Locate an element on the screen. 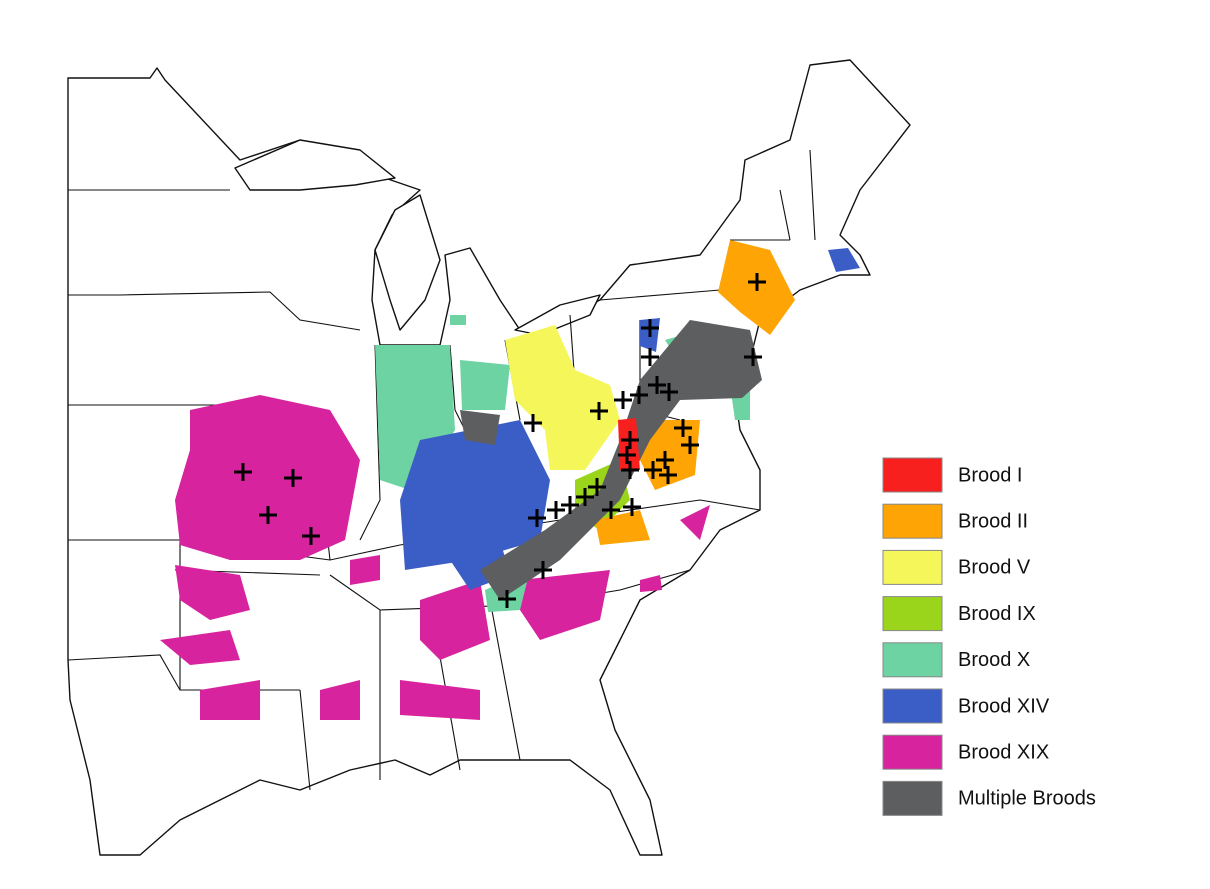 Image resolution: width=1210 pixels, height=889 pixels. legend-label: Brood XIV is located at coordinates (1004, 706).